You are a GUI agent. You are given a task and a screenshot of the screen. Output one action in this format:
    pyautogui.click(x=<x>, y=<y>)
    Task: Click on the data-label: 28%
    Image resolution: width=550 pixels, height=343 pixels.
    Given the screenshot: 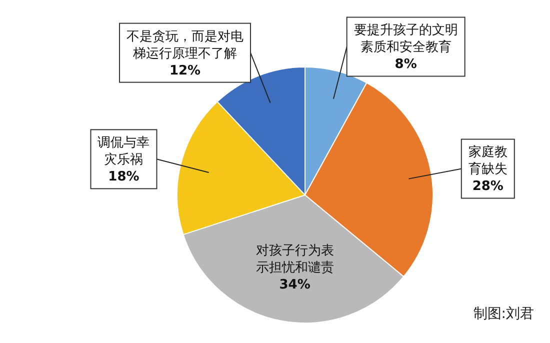 What is the action you would take?
    pyautogui.click(x=488, y=186)
    